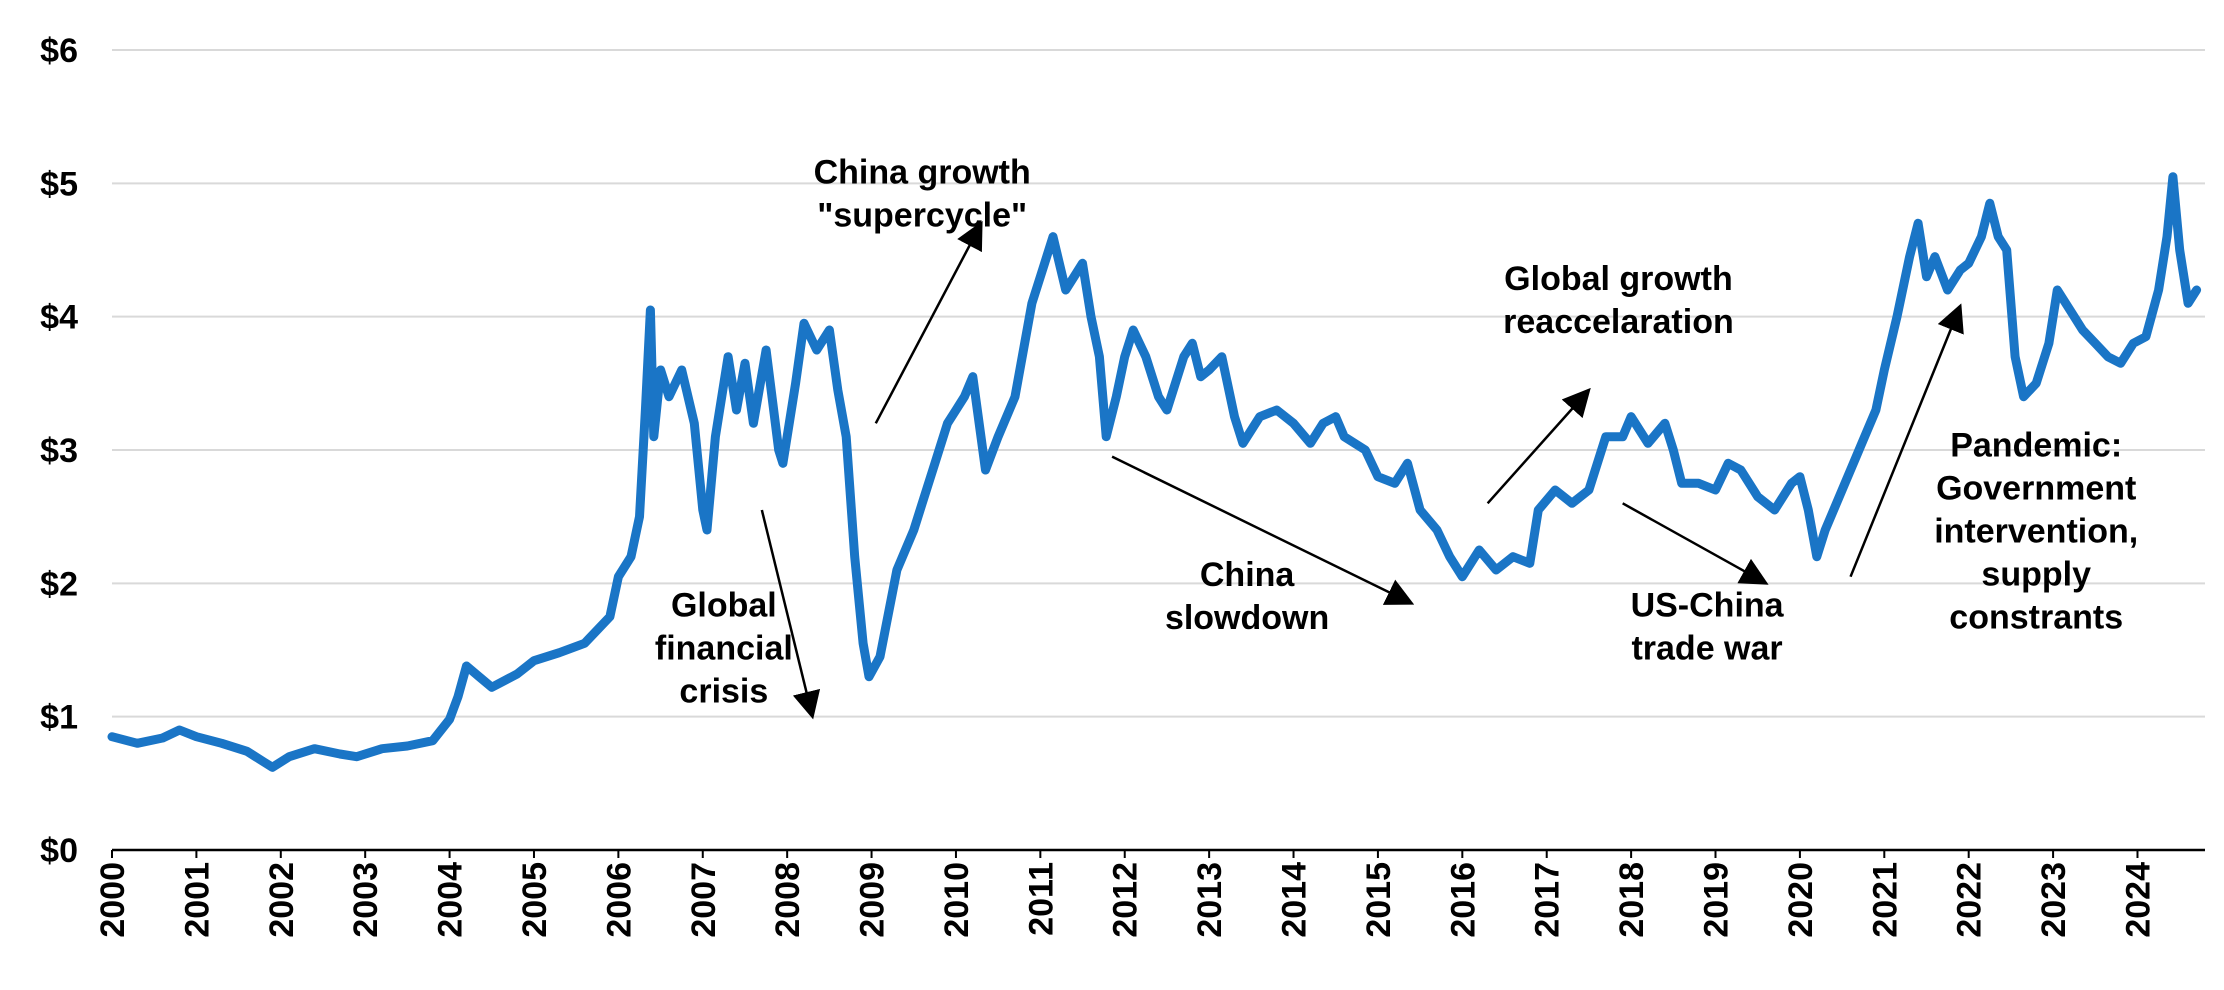 The height and width of the screenshot is (990, 2224). What do you see at coordinates (1295, 900) in the screenshot?
I see `x-tick-label: 2014` at bounding box center [1295, 900].